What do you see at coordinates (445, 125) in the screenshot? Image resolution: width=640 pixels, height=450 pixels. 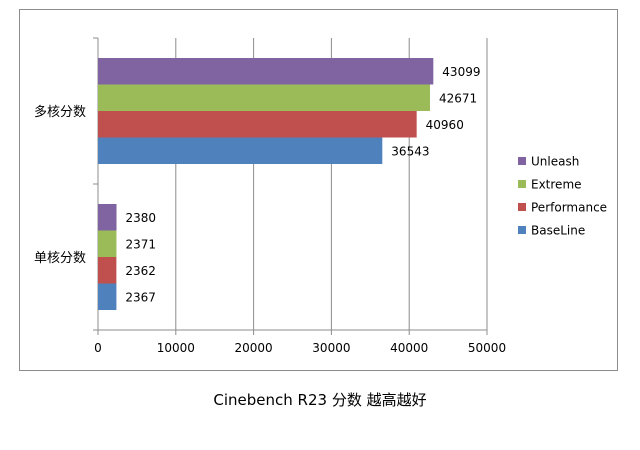 I see `data-label: 40960` at bounding box center [445, 125].